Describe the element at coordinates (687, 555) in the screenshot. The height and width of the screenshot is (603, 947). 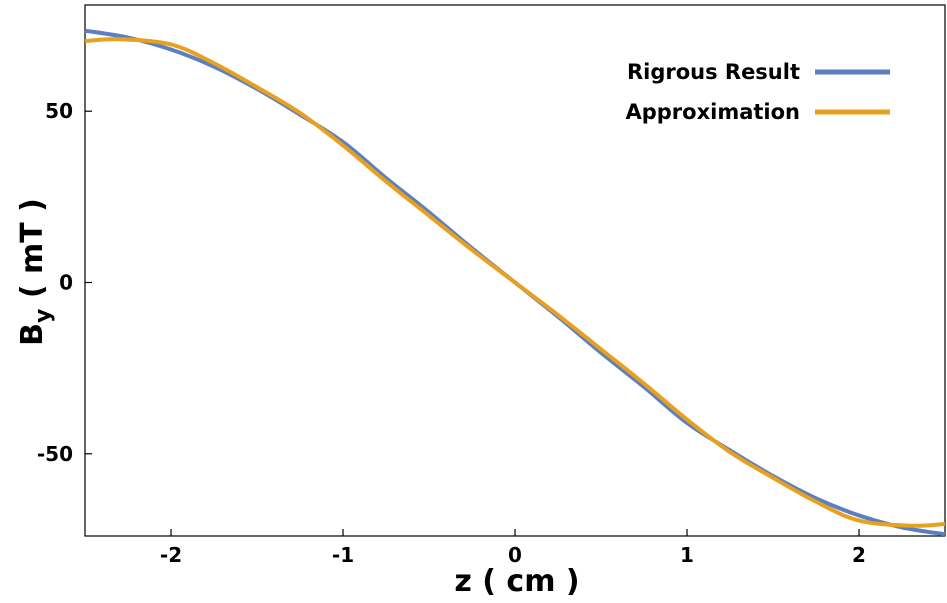
I see `x-tick-label: 1` at that location.